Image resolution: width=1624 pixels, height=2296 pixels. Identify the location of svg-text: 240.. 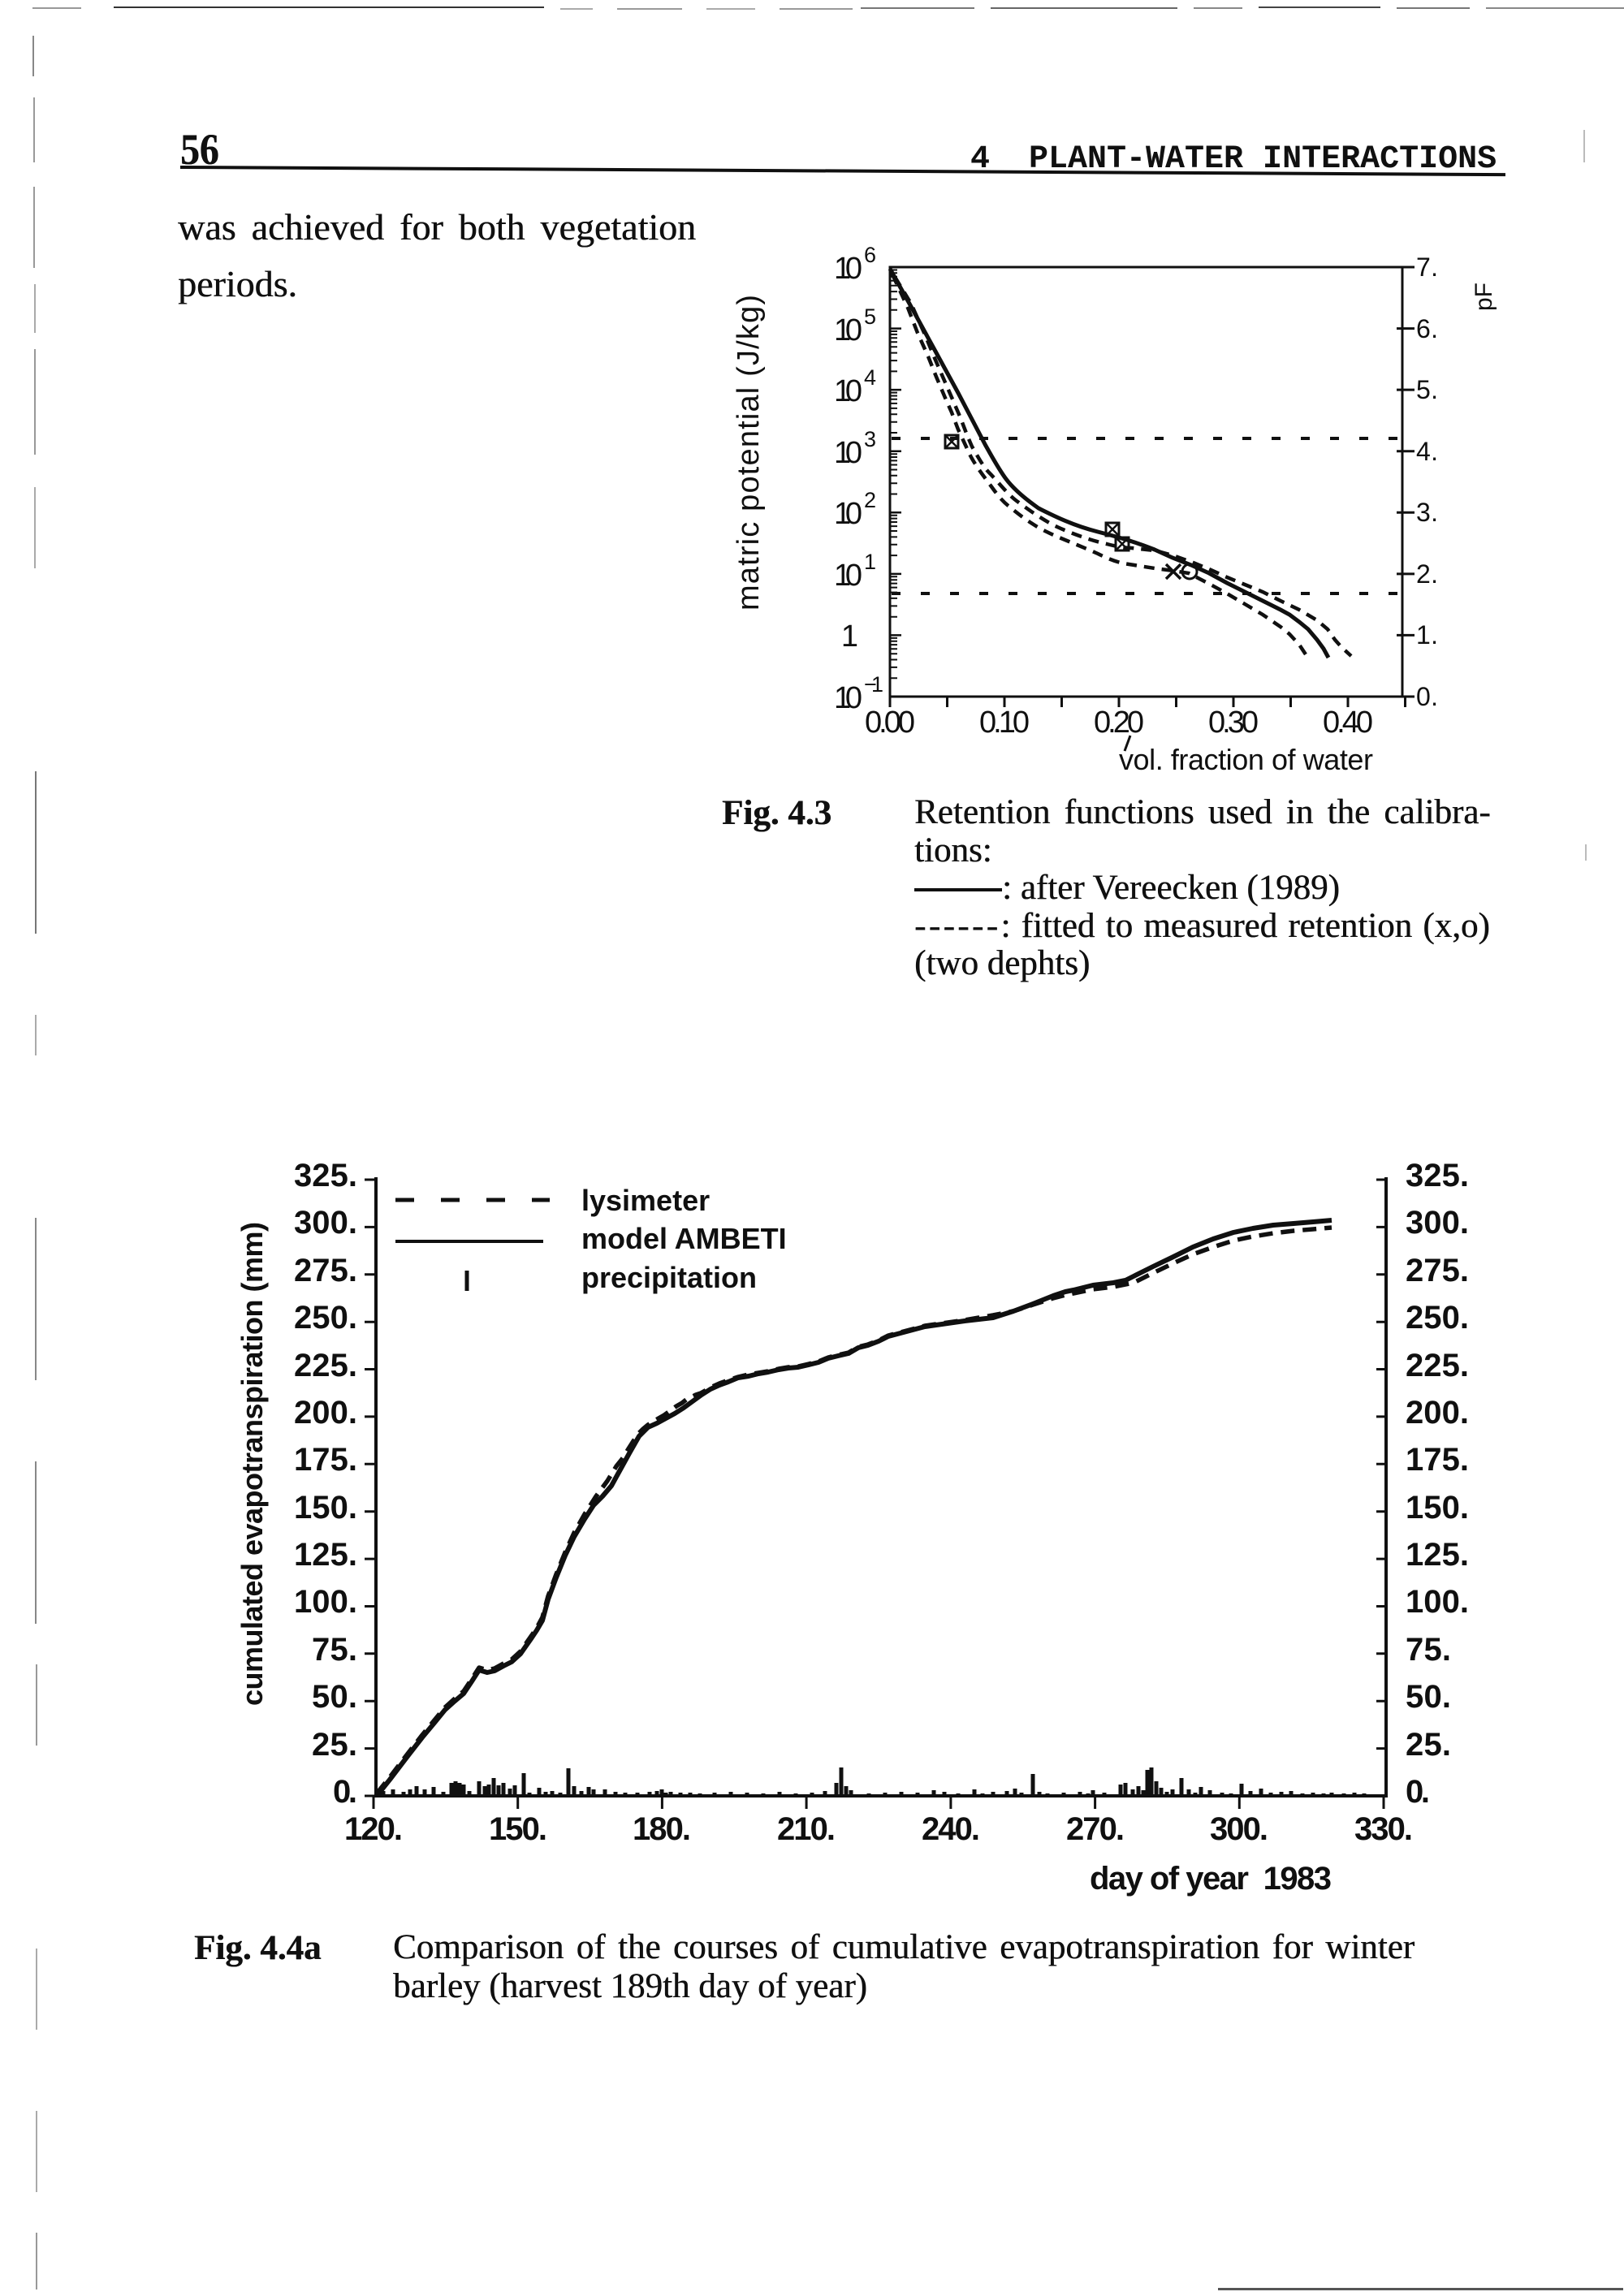
(951, 1829).